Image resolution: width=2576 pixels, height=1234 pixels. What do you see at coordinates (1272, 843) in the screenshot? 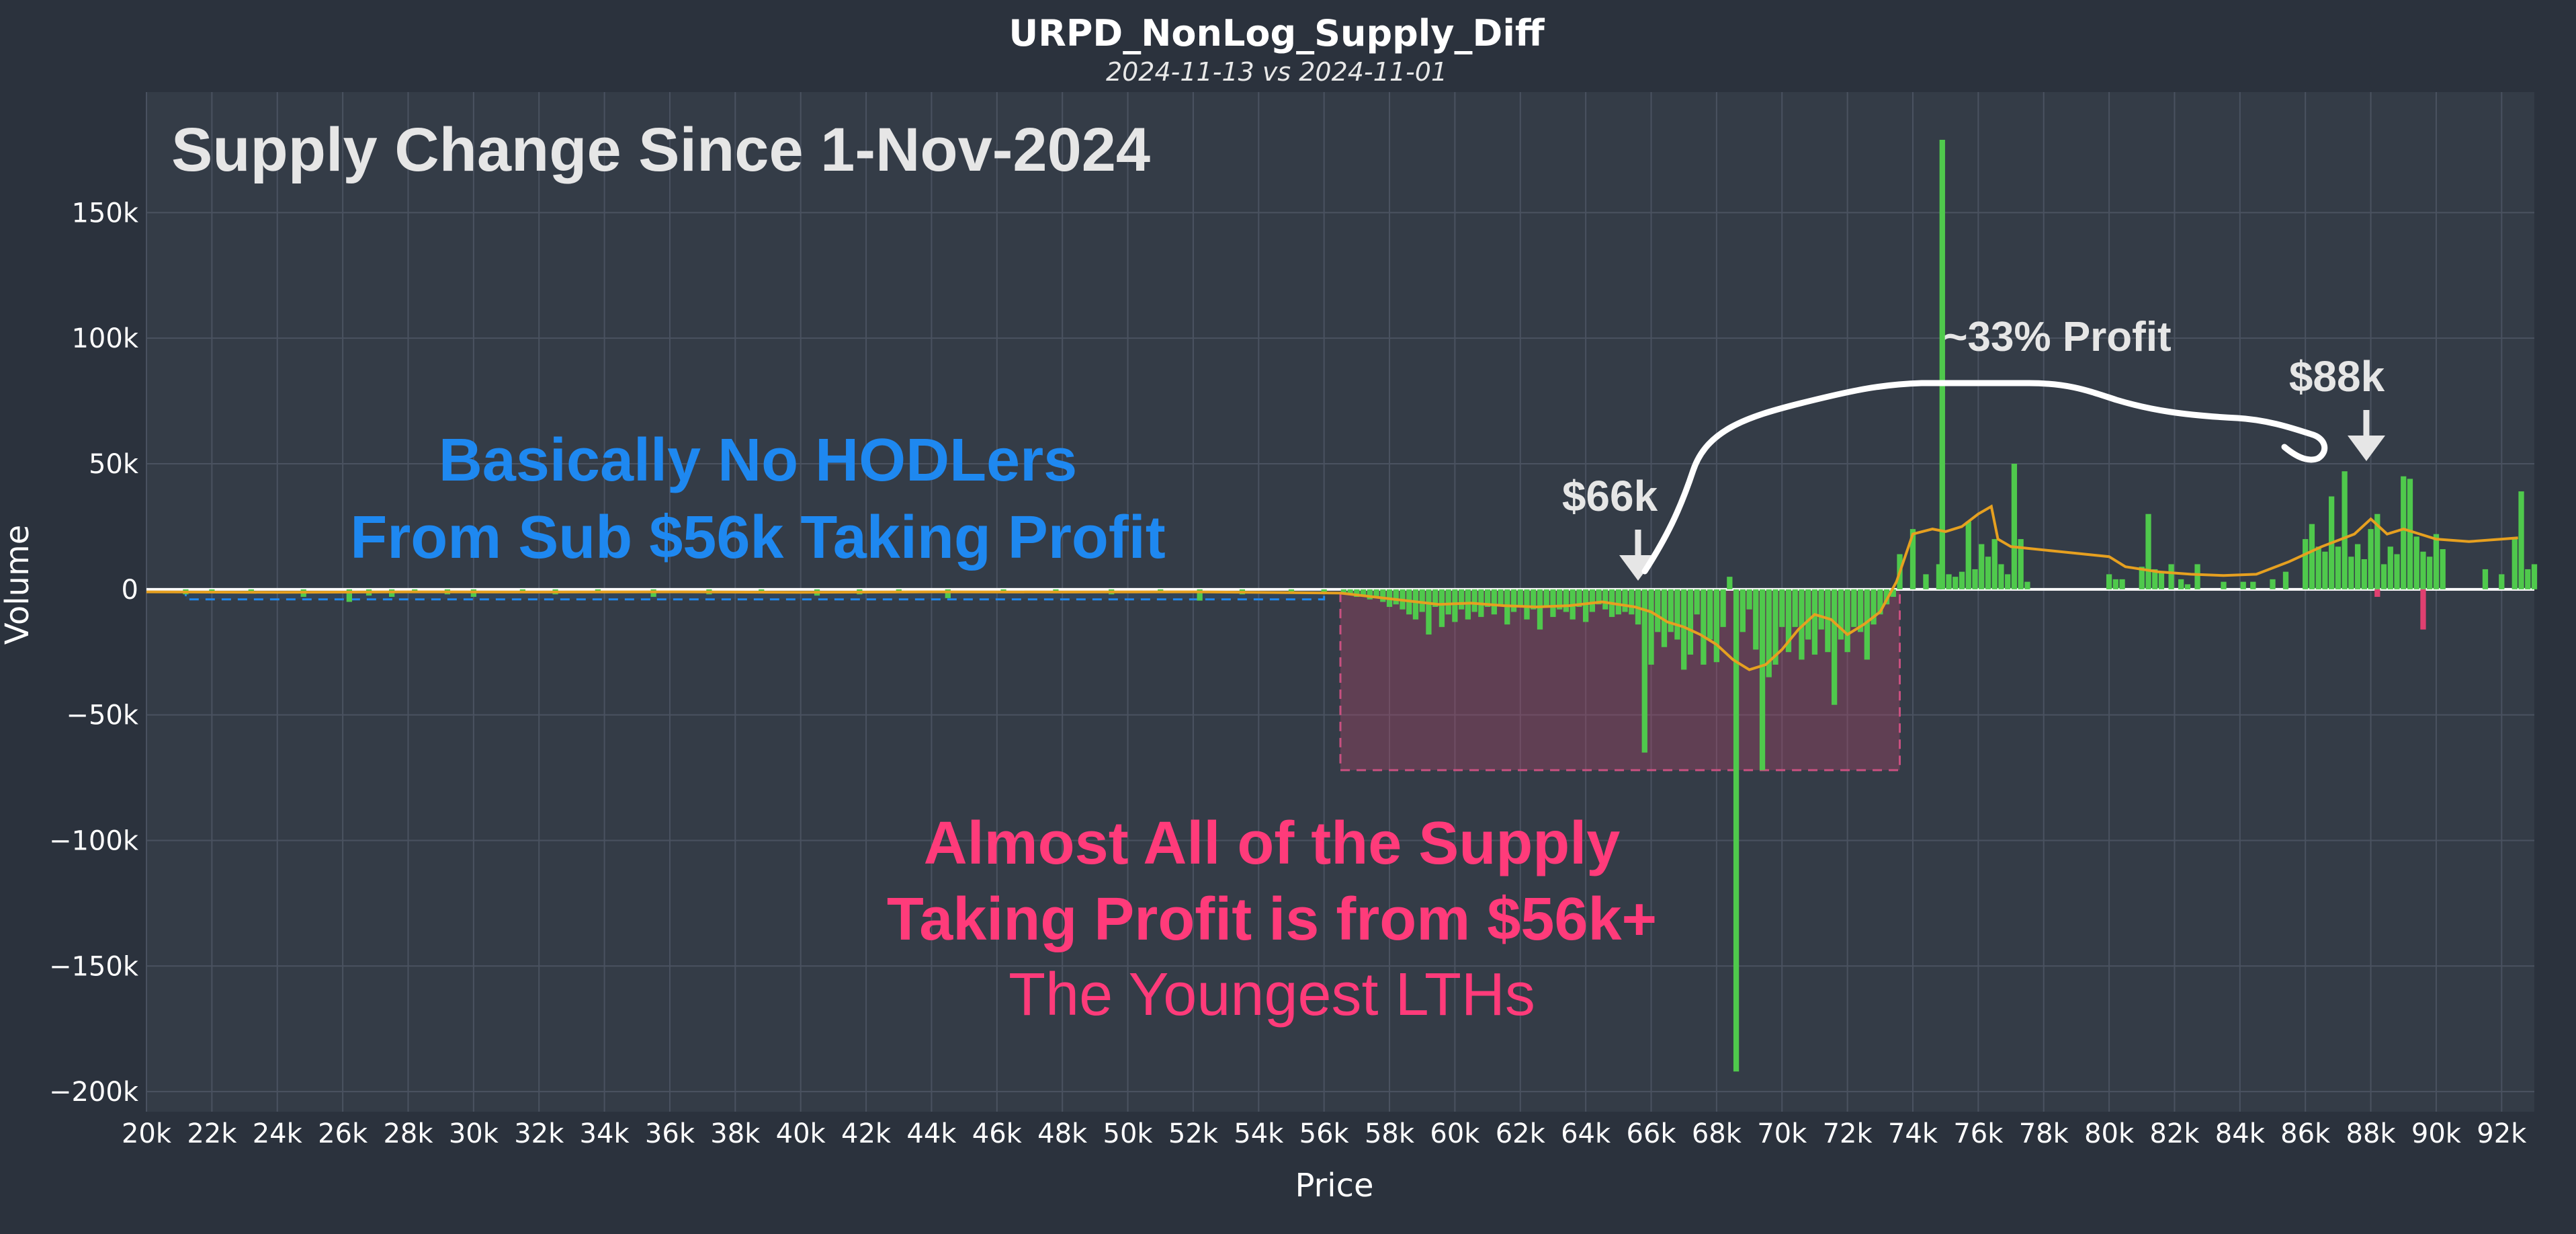
I see `pink-annotation-line-1: Almost All of the Supply` at bounding box center [1272, 843].